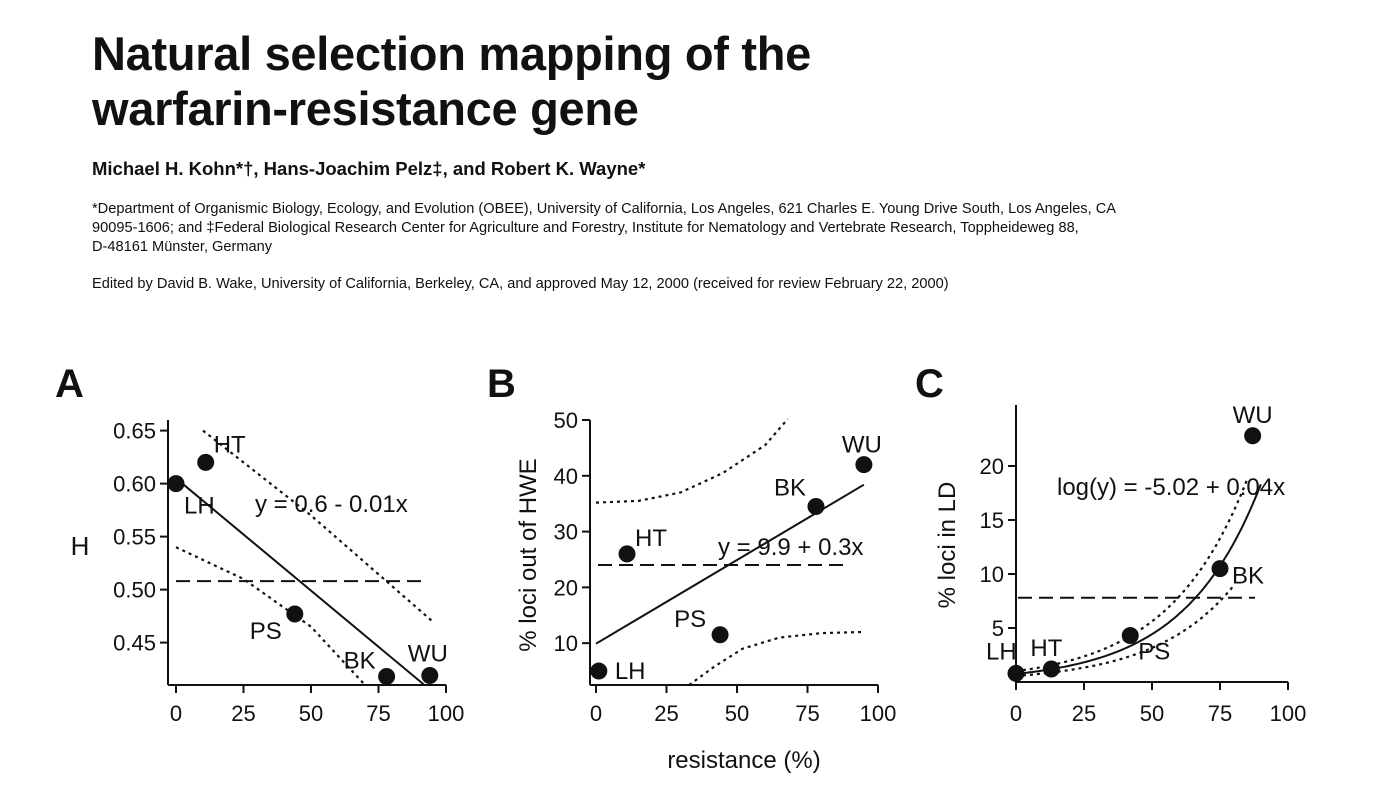 This screenshot has width=1394, height=804. I want to click on regression-equation: y = 0.6 - 0.01x, so click(331, 504).